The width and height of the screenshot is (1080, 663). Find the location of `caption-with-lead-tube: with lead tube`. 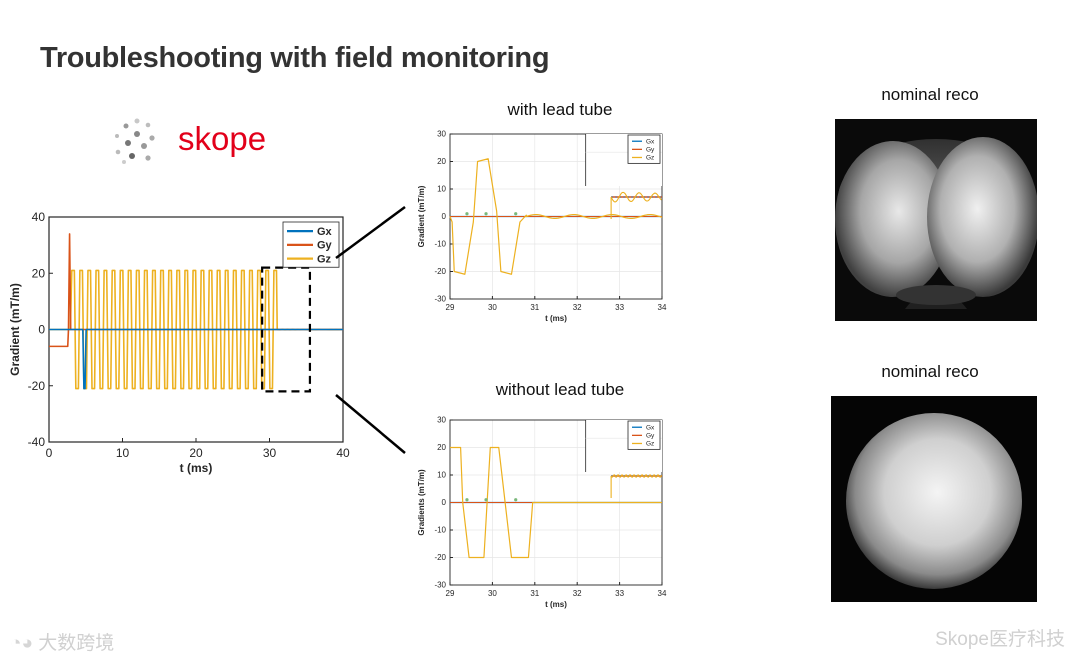

caption-with-lead-tube: with lead tube is located at coordinates (560, 109).